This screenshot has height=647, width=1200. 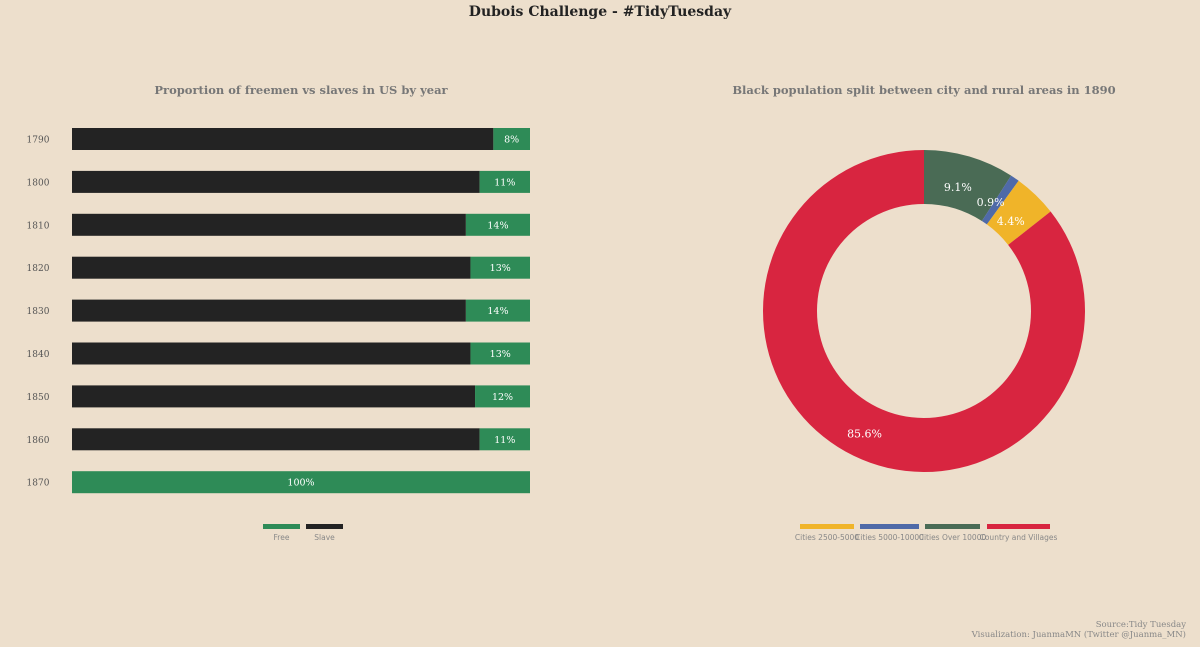 I want to click on bar-legend-label: Free, so click(x=282, y=537).